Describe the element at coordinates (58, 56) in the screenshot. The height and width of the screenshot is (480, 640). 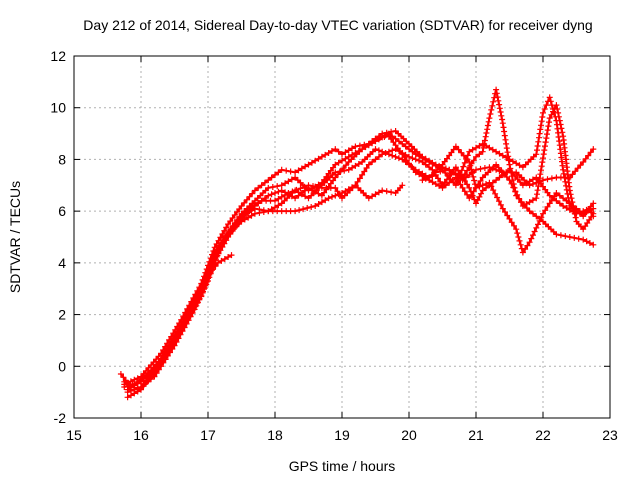
I see `y-tick-label: 12` at that location.